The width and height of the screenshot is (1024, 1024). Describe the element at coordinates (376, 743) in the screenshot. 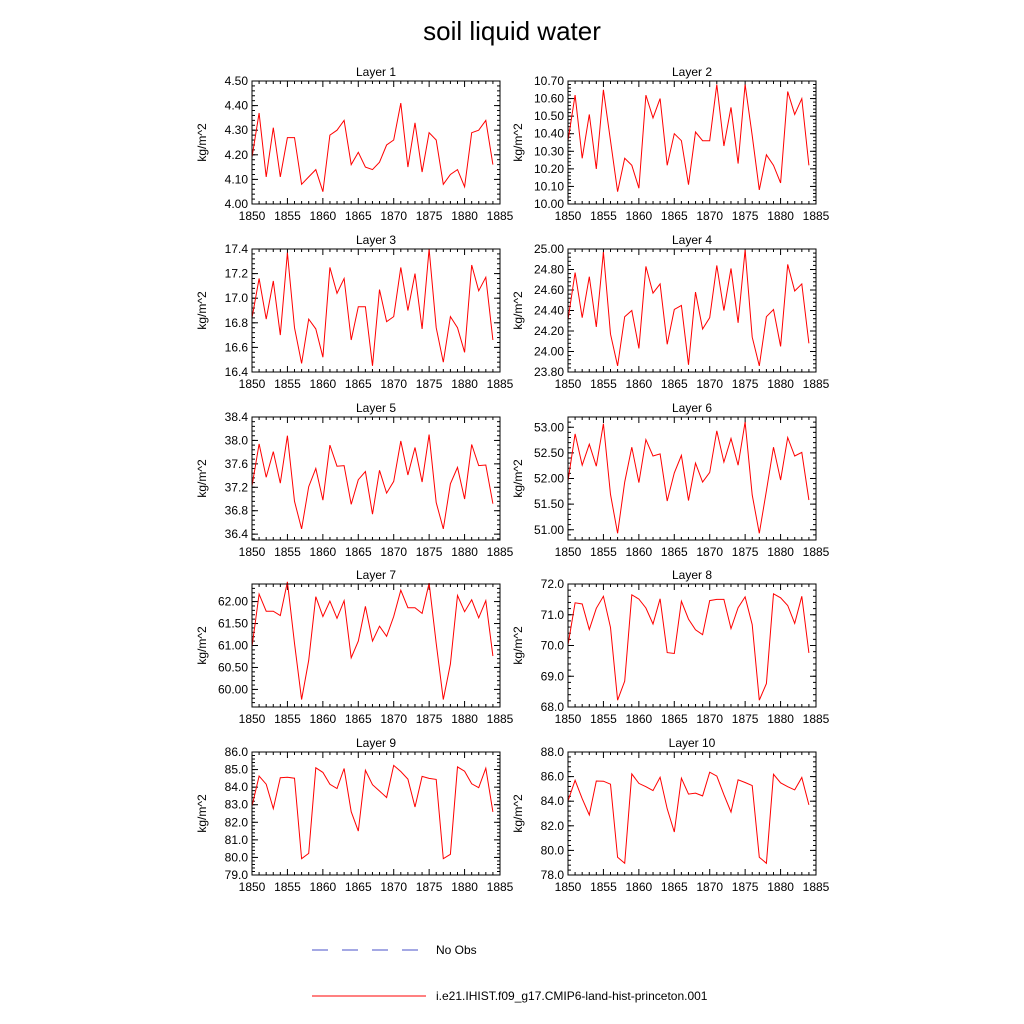

I see `panel-title: Layer 9` at that location.